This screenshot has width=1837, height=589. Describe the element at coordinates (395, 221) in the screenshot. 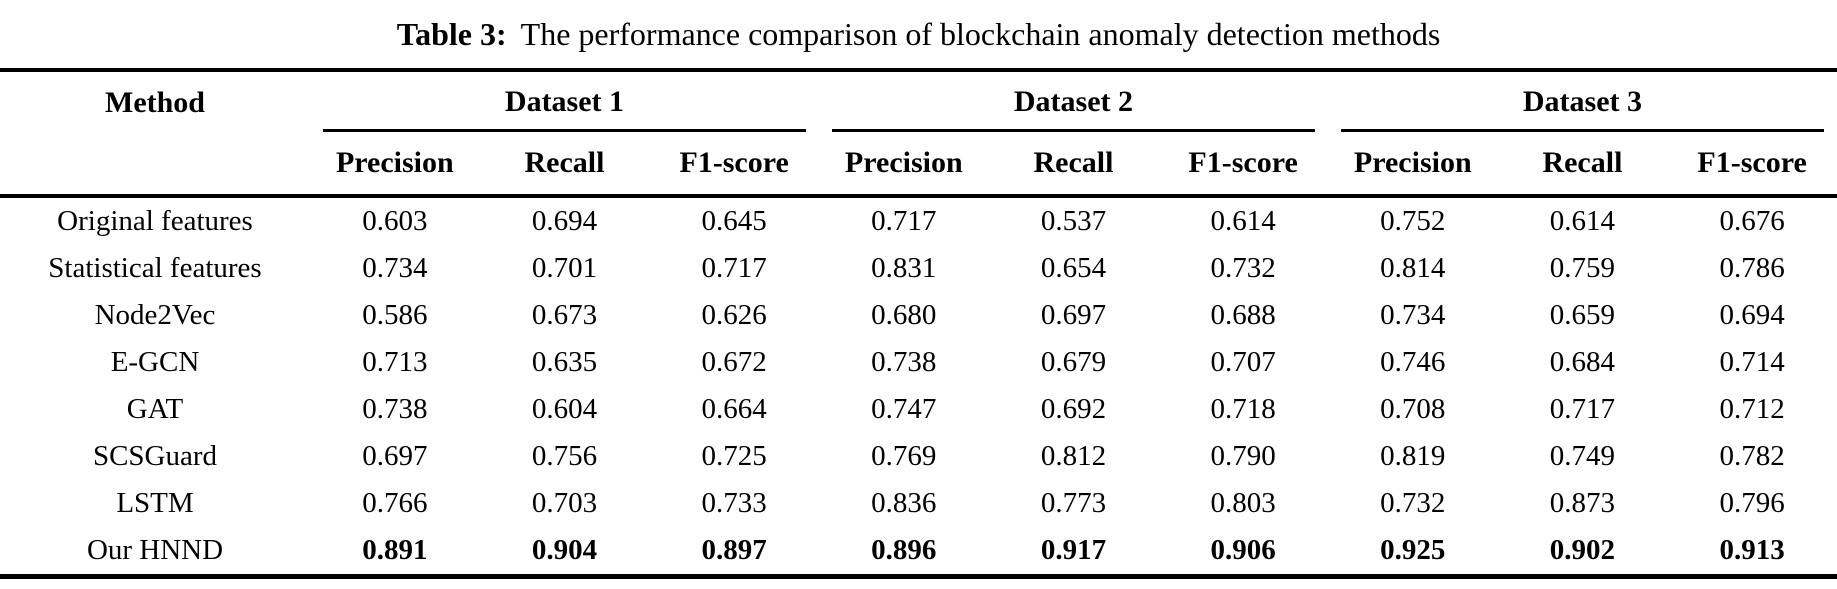

I see `value-cell: 0.603` at that location.